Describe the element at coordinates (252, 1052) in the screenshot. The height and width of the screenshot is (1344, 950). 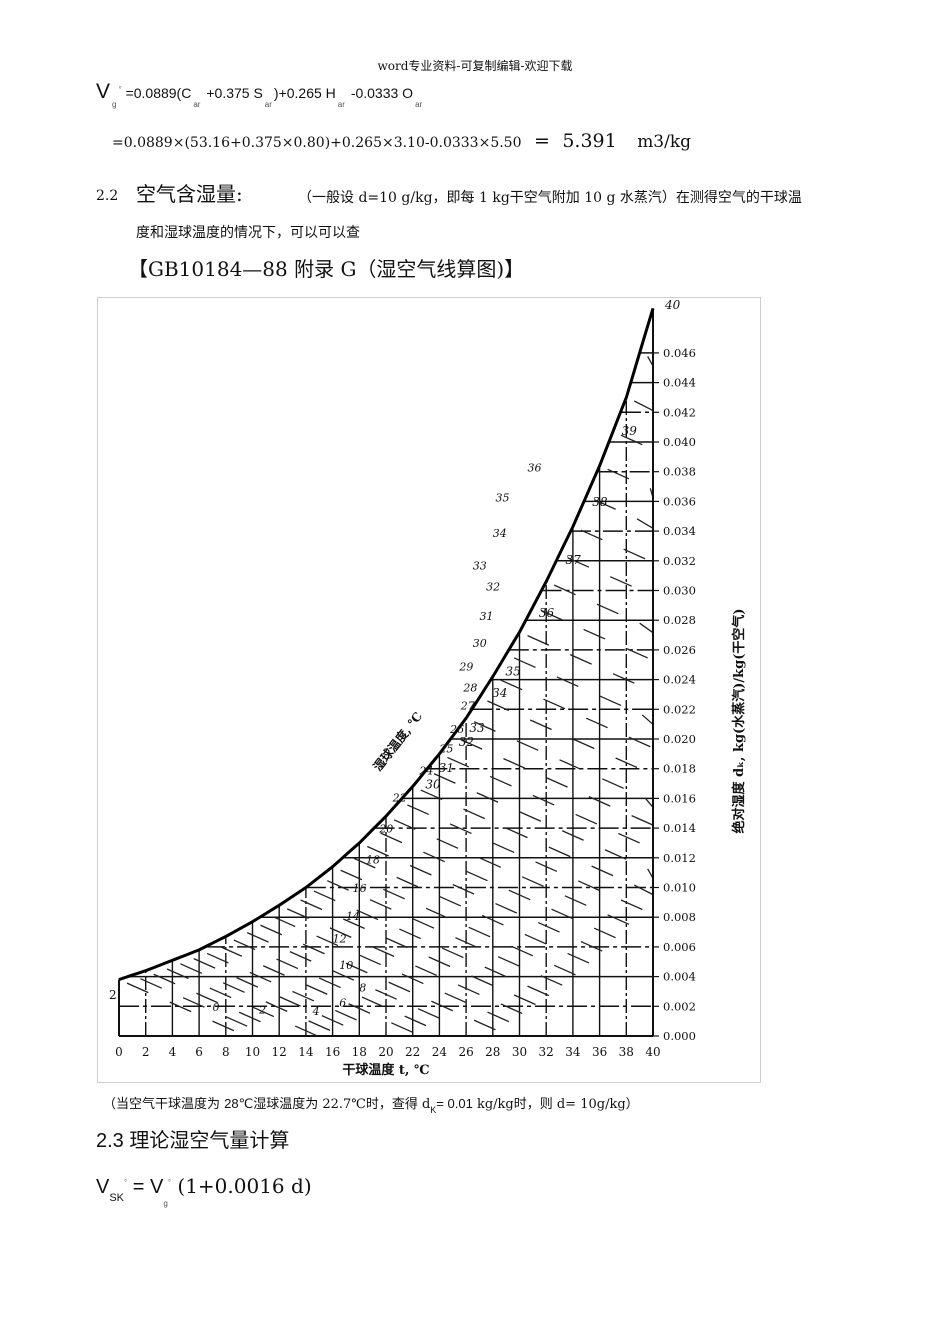
I see `x-tick-label: 10` at that location.